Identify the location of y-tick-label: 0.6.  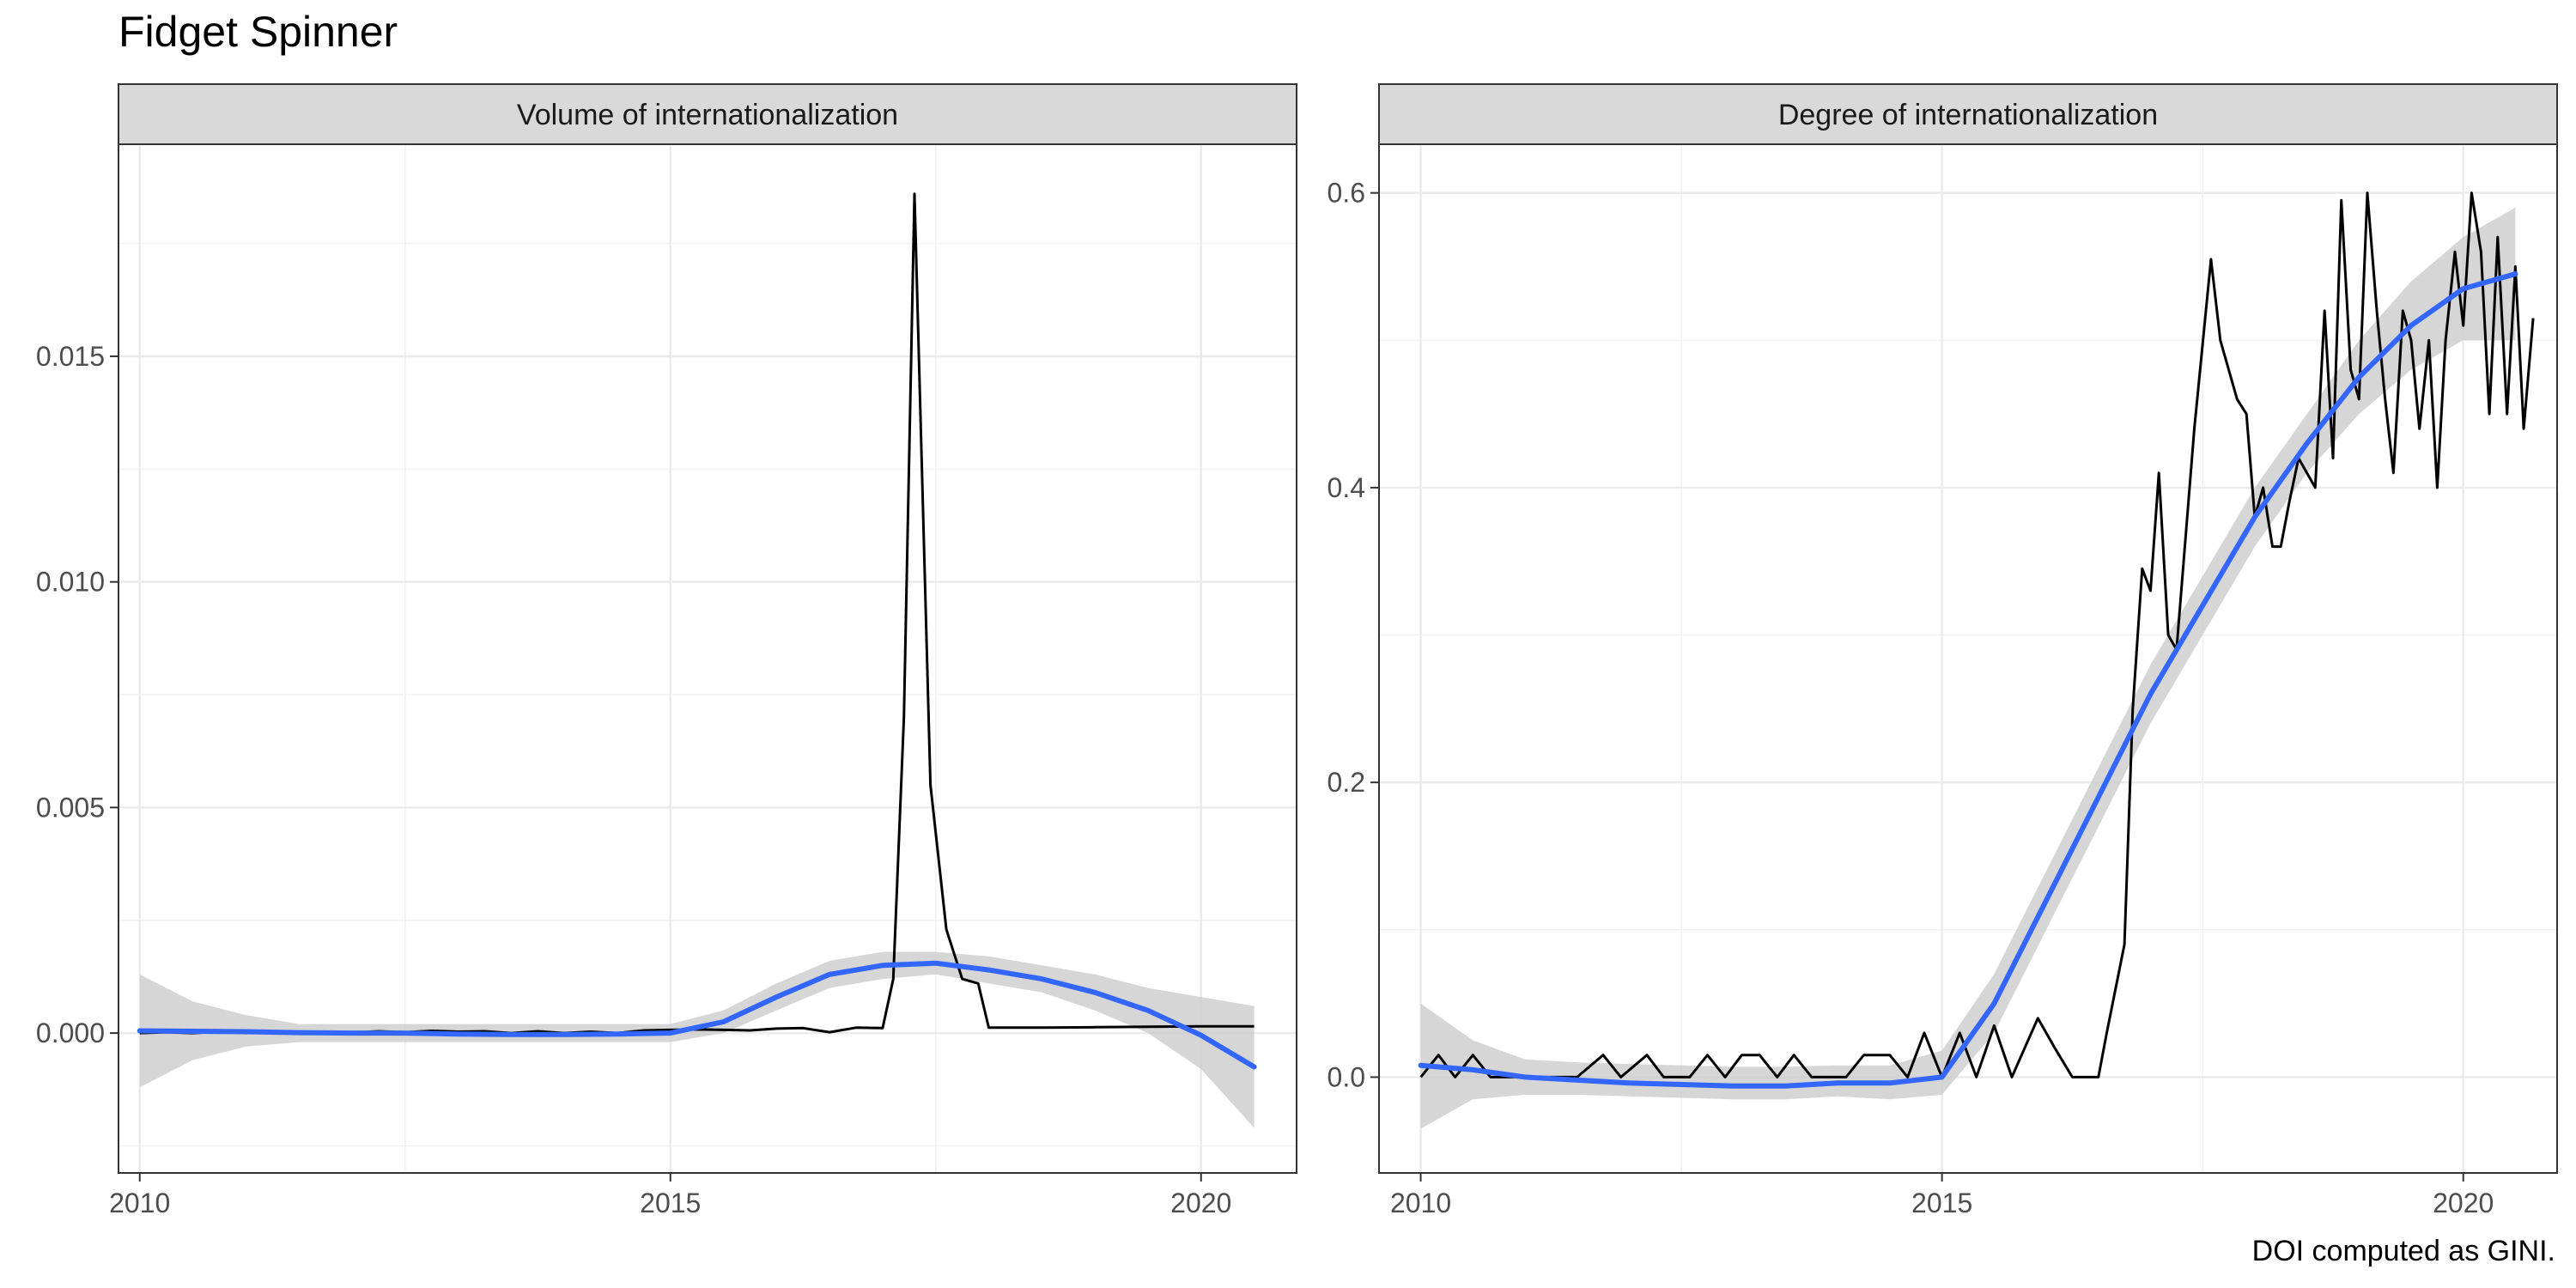
(1346, 193).